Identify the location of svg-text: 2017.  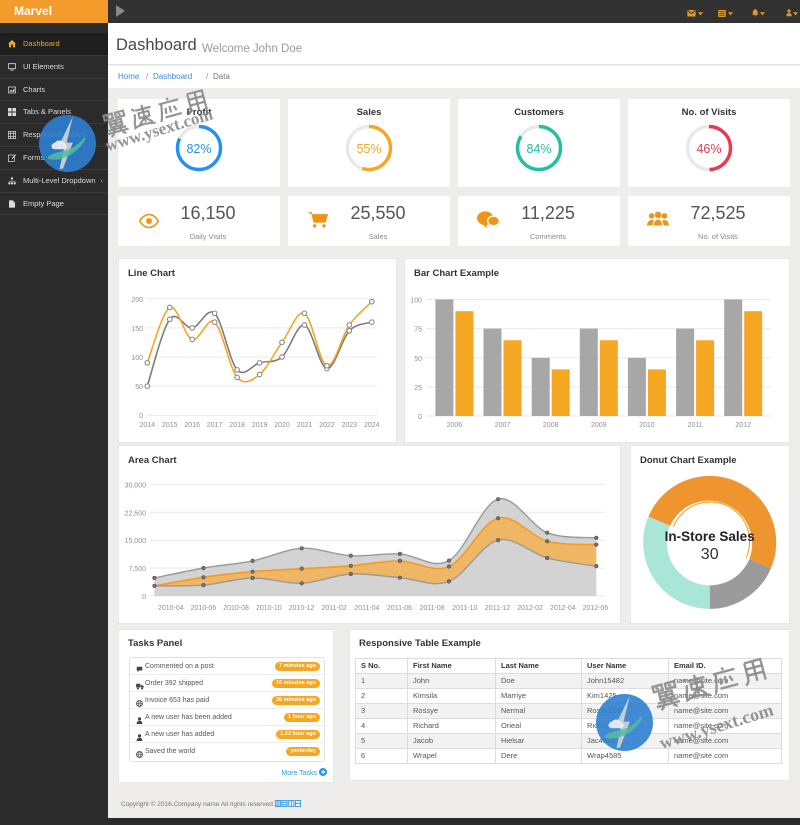
(215, 425).